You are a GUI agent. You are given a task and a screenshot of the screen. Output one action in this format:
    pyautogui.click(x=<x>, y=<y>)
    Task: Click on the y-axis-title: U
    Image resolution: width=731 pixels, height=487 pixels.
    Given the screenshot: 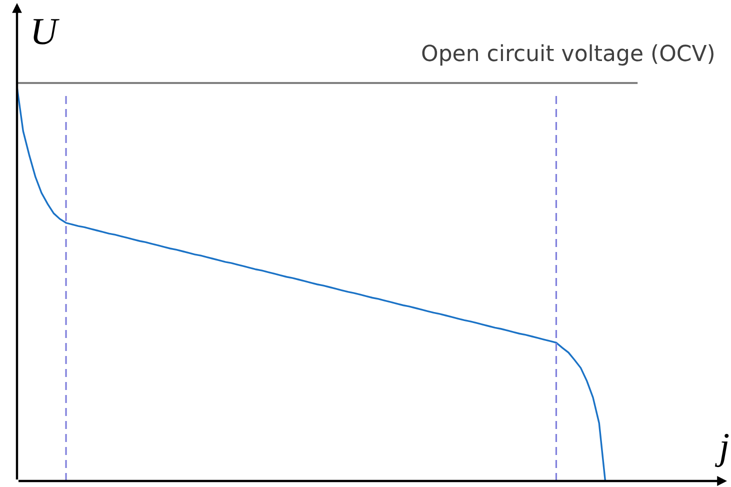 What is the action you would take?
    pyautogui.click(x=45, y=32)
    